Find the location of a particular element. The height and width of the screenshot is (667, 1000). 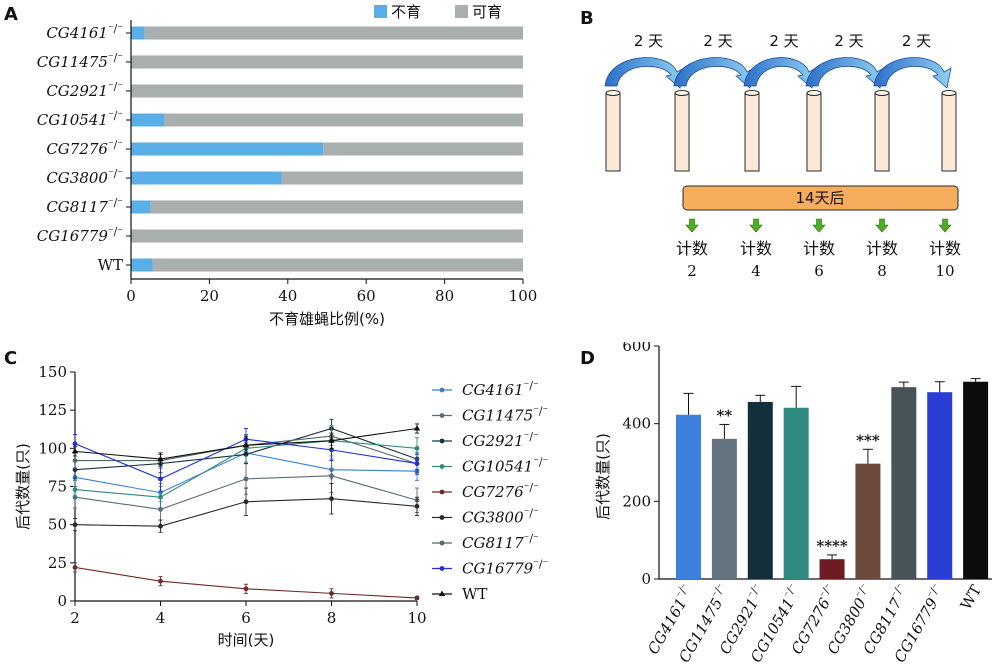

legend-label: CG16779⁻/⁻ is located at coordinates (505, 568).